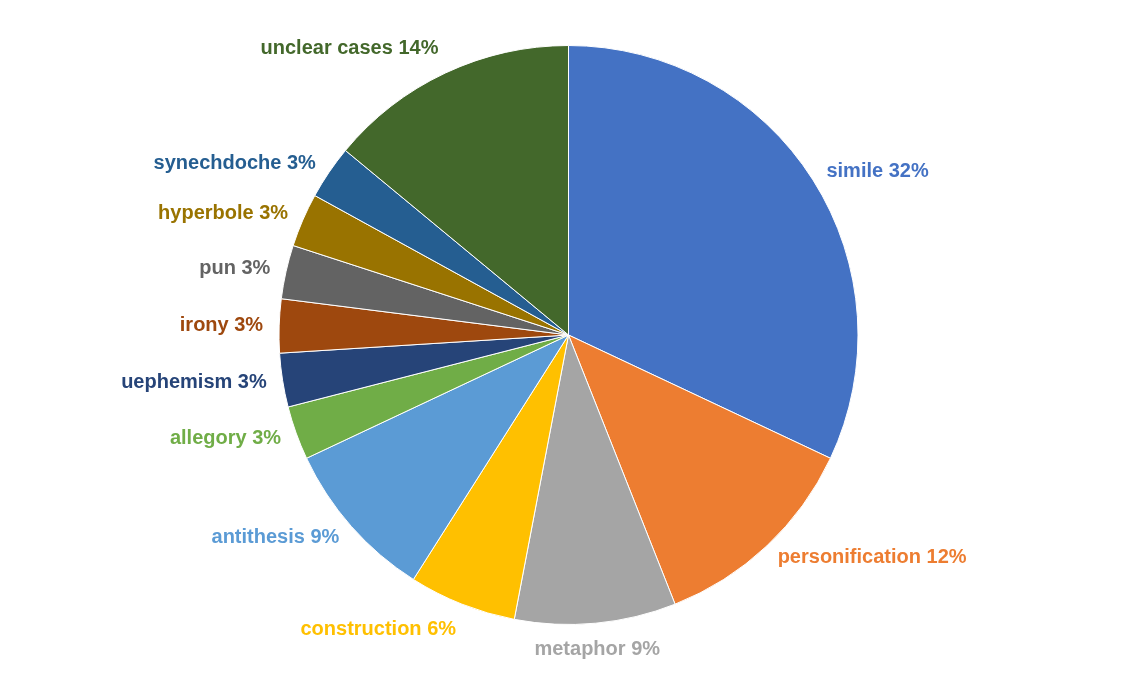  What do you see at coordinates (849, 556) in the screenshot?
I see `slice-label: personification` at bounding box center [849, 556].